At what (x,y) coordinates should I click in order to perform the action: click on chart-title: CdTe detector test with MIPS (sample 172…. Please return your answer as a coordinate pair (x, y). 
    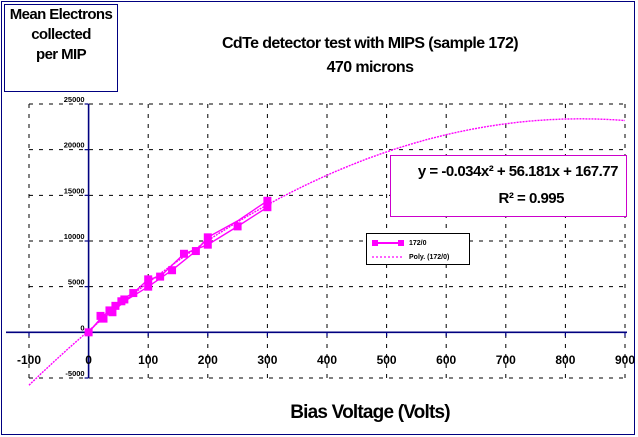
    Looking at the image, I should click on (370, 56).